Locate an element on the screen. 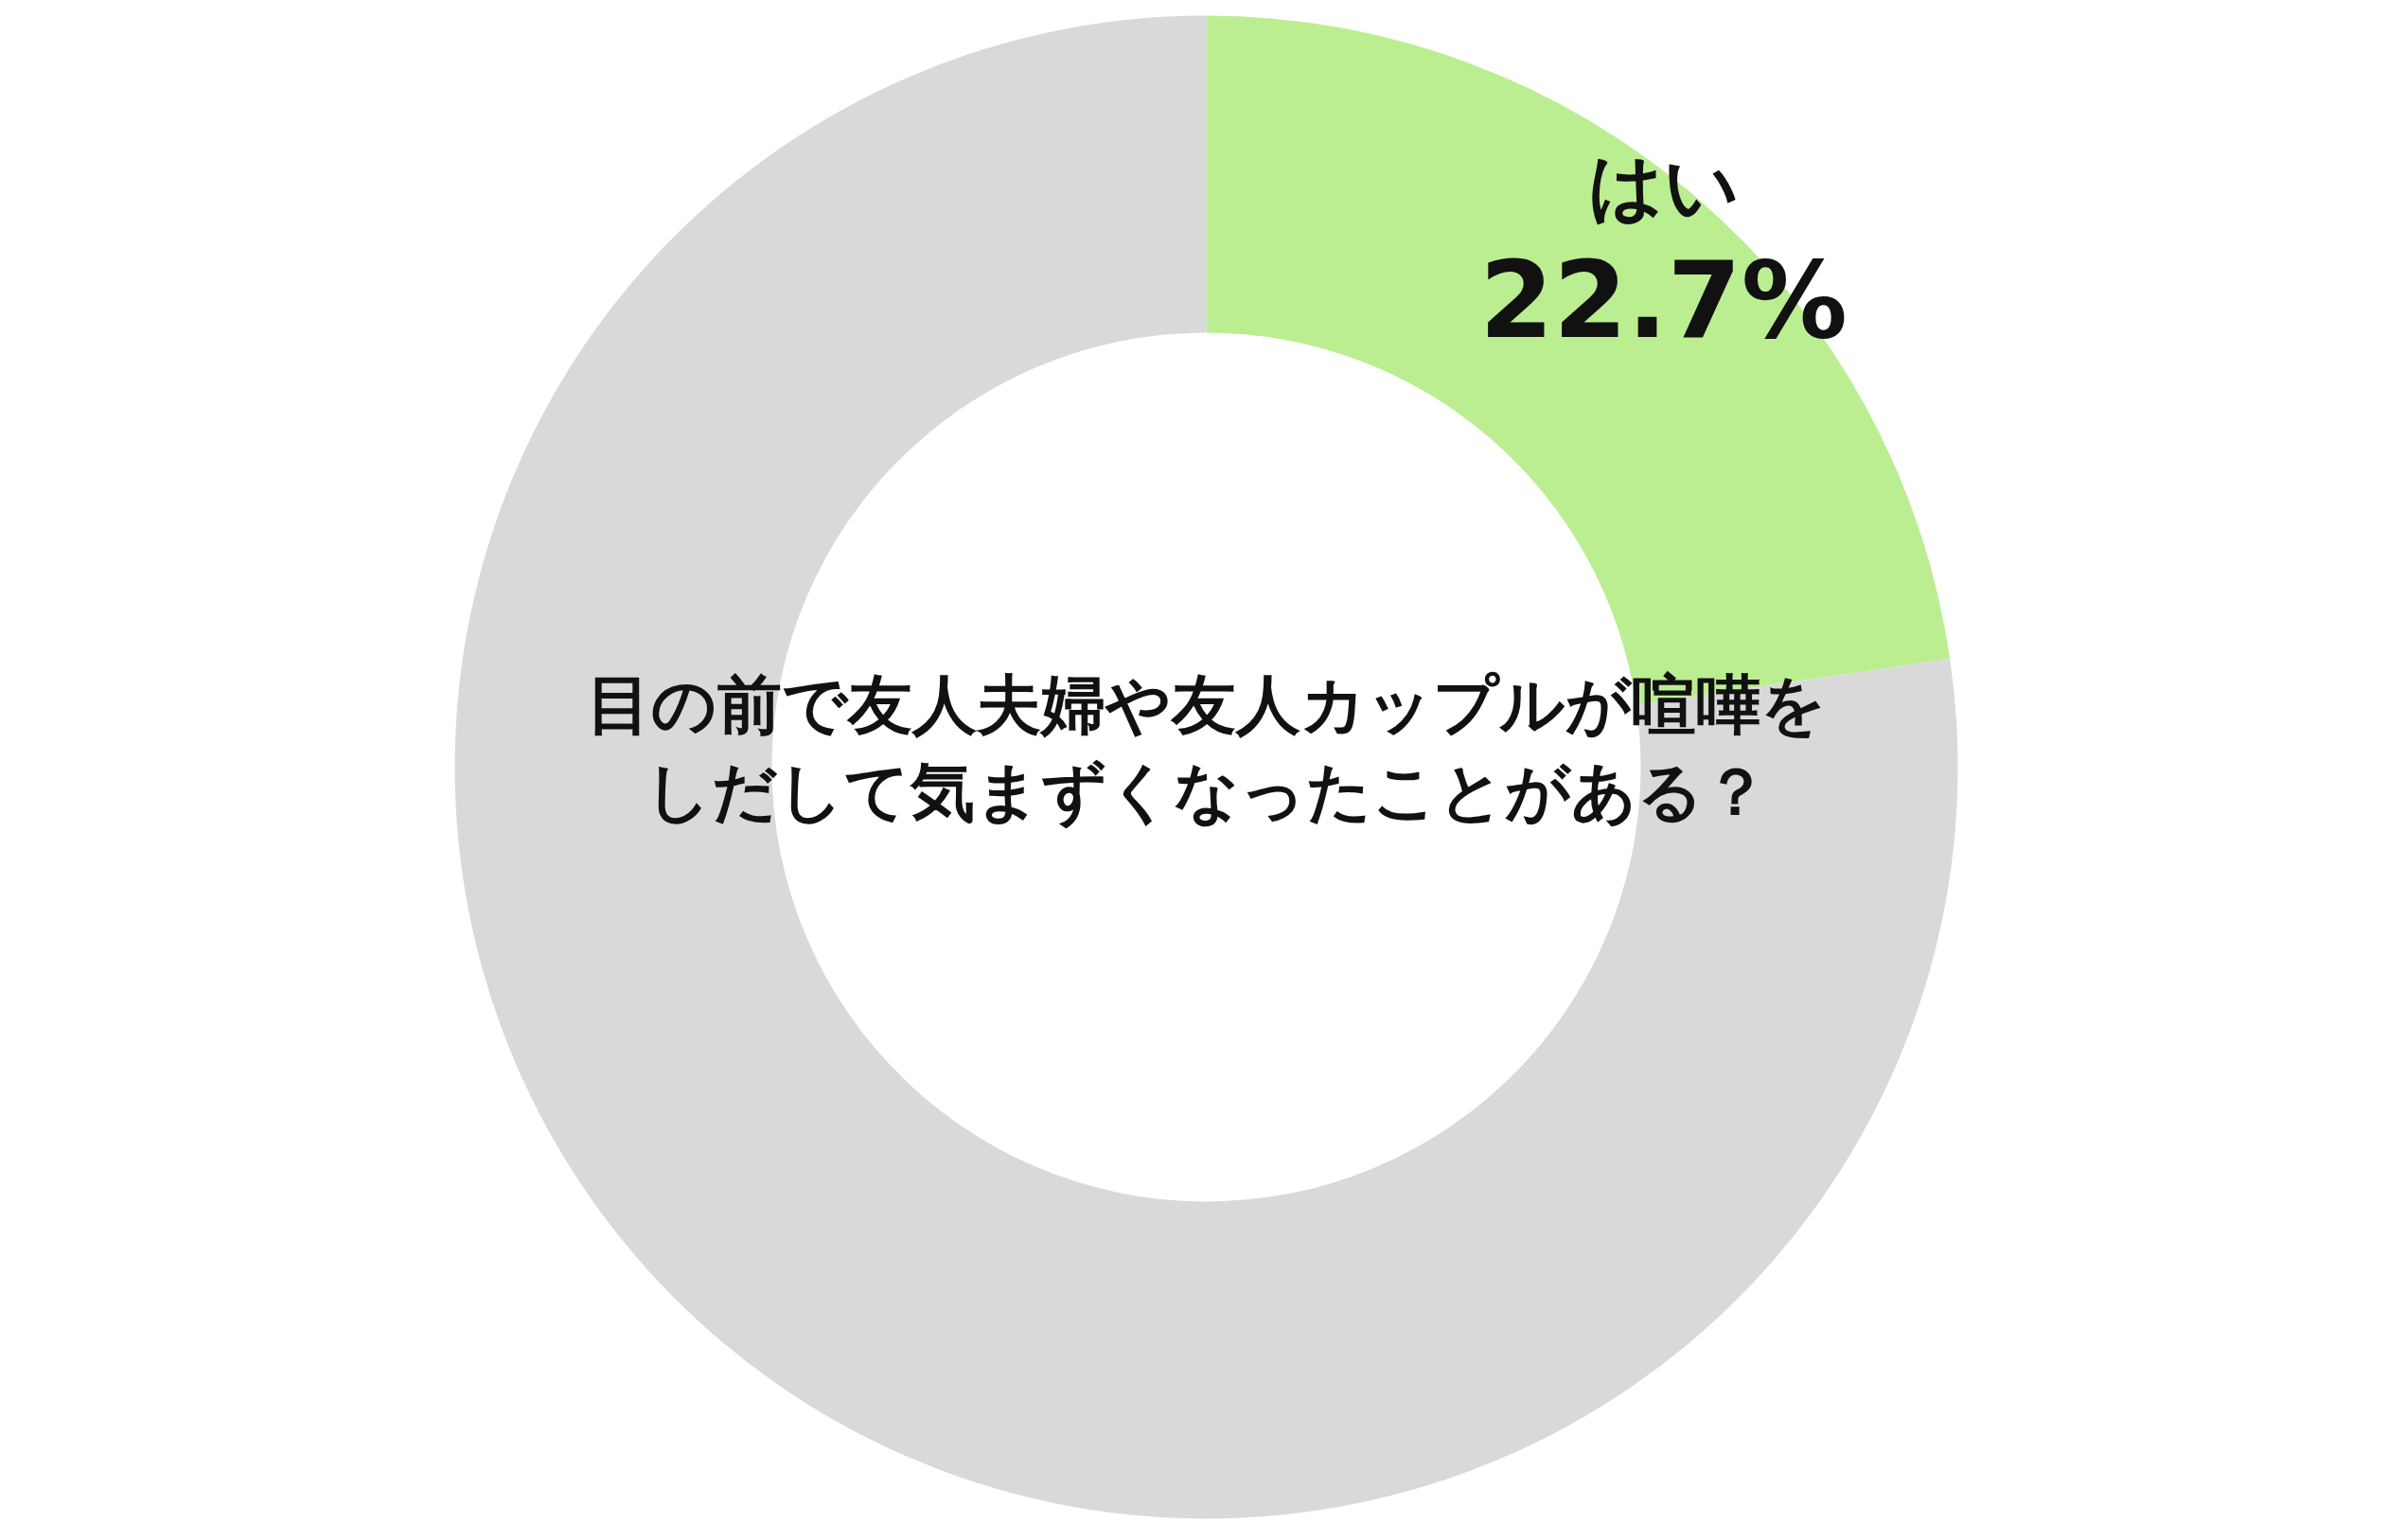 The width and height of the screenshot is (2405, 1540). text: 目の前で友人夫婦や友人カップルが喧嘩をしだして気まずくなったことがある？ is located at coordinates (1206, 748).